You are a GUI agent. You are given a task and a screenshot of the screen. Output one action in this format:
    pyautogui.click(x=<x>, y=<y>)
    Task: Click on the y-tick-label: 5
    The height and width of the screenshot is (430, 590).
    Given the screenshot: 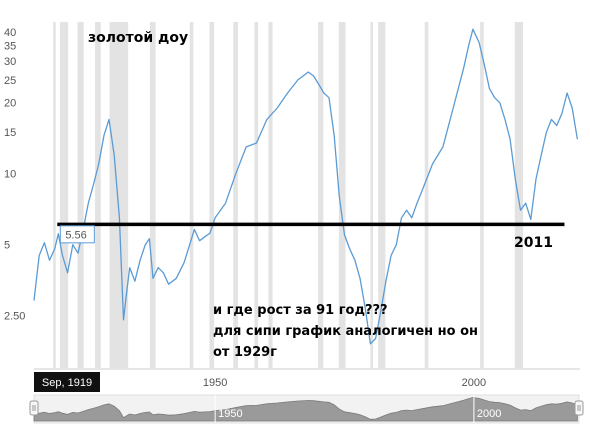 What is the action you would take?
    pyautogui.click(x=7, y=246)
    